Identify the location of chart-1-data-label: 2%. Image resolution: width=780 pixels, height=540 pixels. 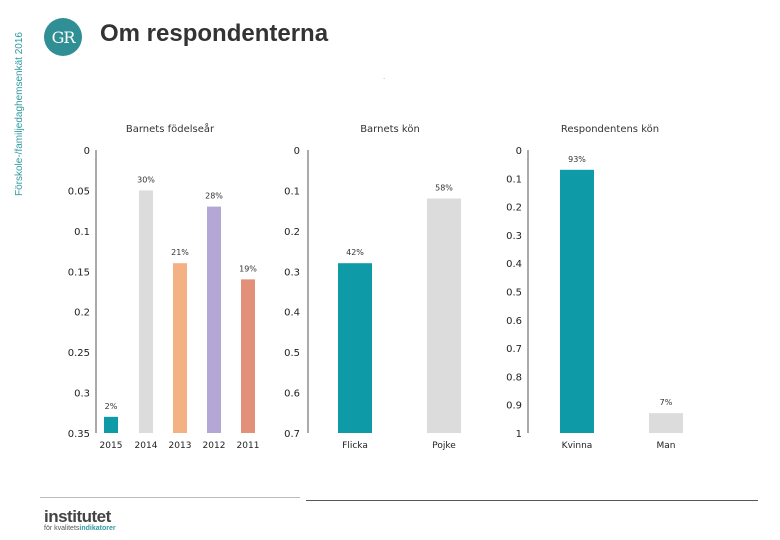
(111, 406).